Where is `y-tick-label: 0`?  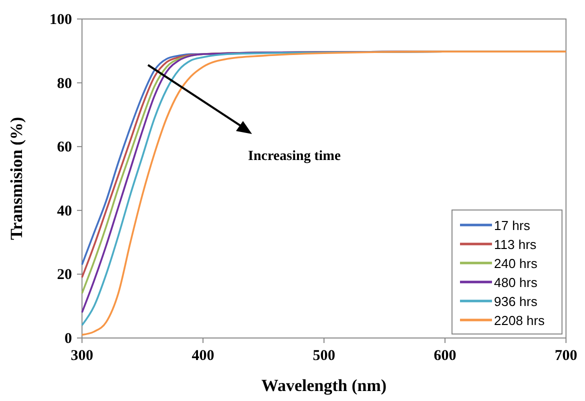 y-tick-label: 0 is located at coordinates (68, 339).